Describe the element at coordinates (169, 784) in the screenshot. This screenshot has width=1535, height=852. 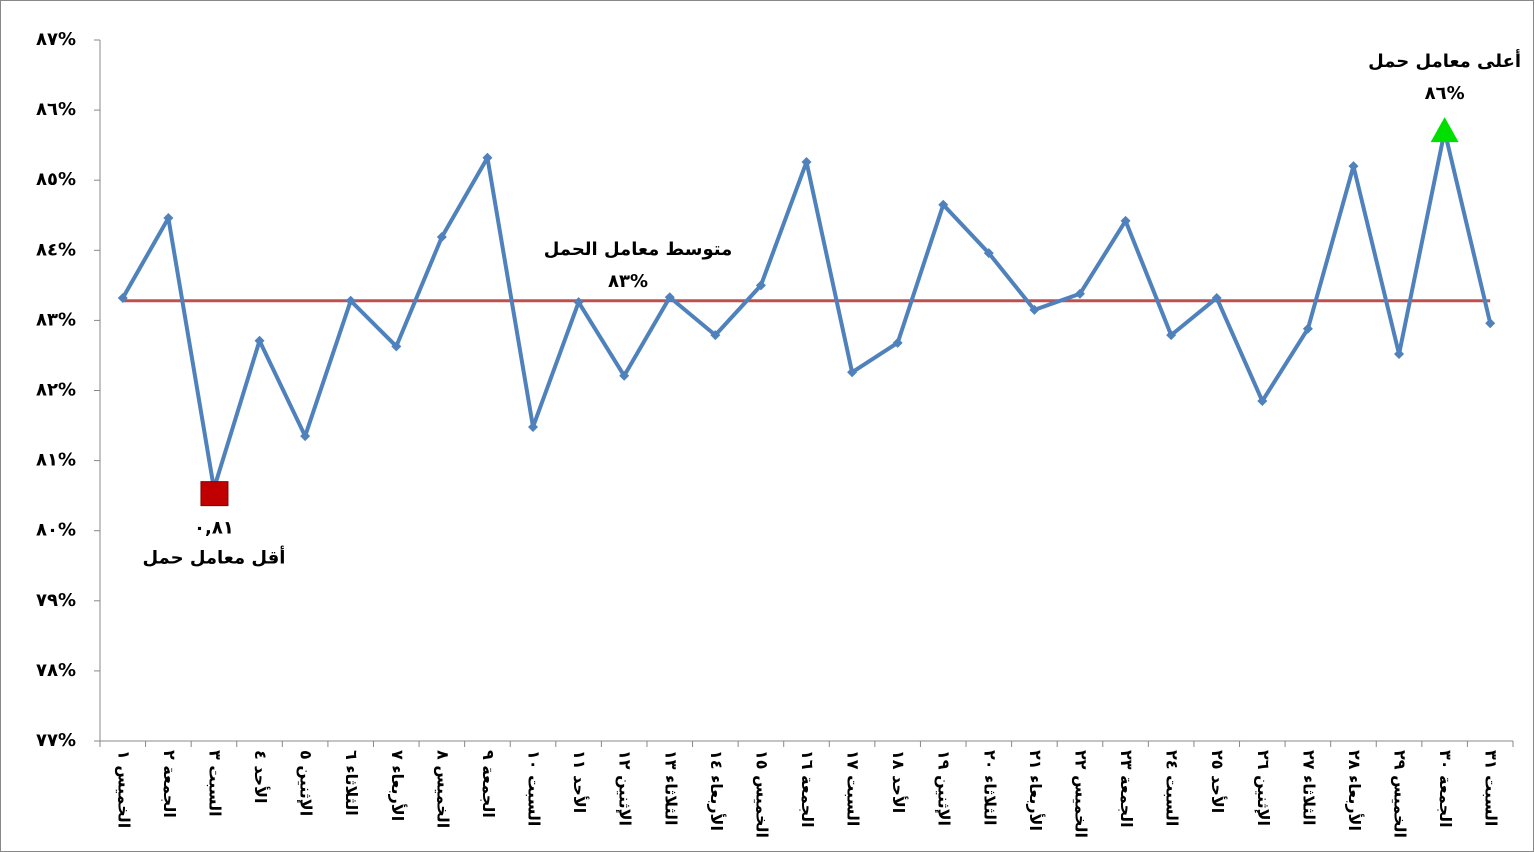
I see `x-tick-label: الجمعة ٢` at that location.